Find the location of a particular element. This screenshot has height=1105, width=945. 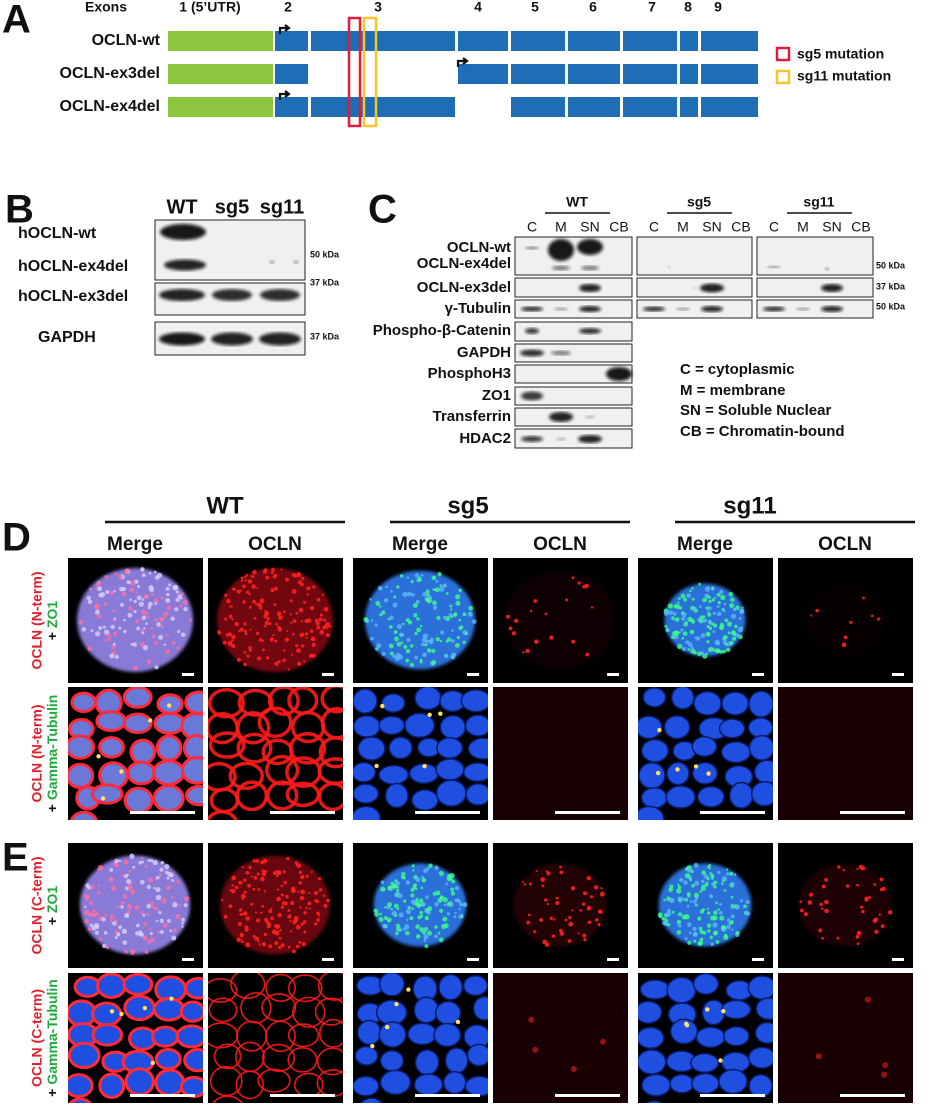

lane-label: M is located at coordinates (803, 227).